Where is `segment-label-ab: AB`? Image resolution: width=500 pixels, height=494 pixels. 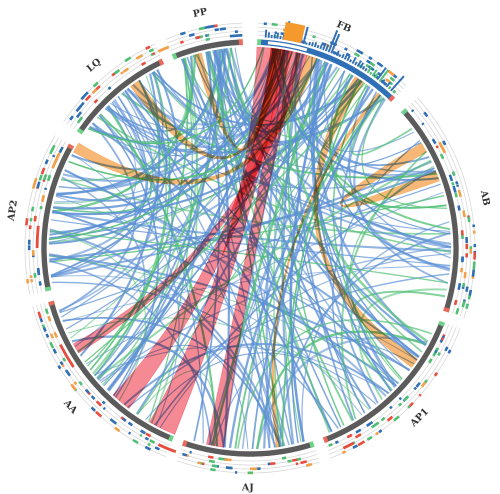
segment-label-ab: AB is located at coordinates (485, 197).